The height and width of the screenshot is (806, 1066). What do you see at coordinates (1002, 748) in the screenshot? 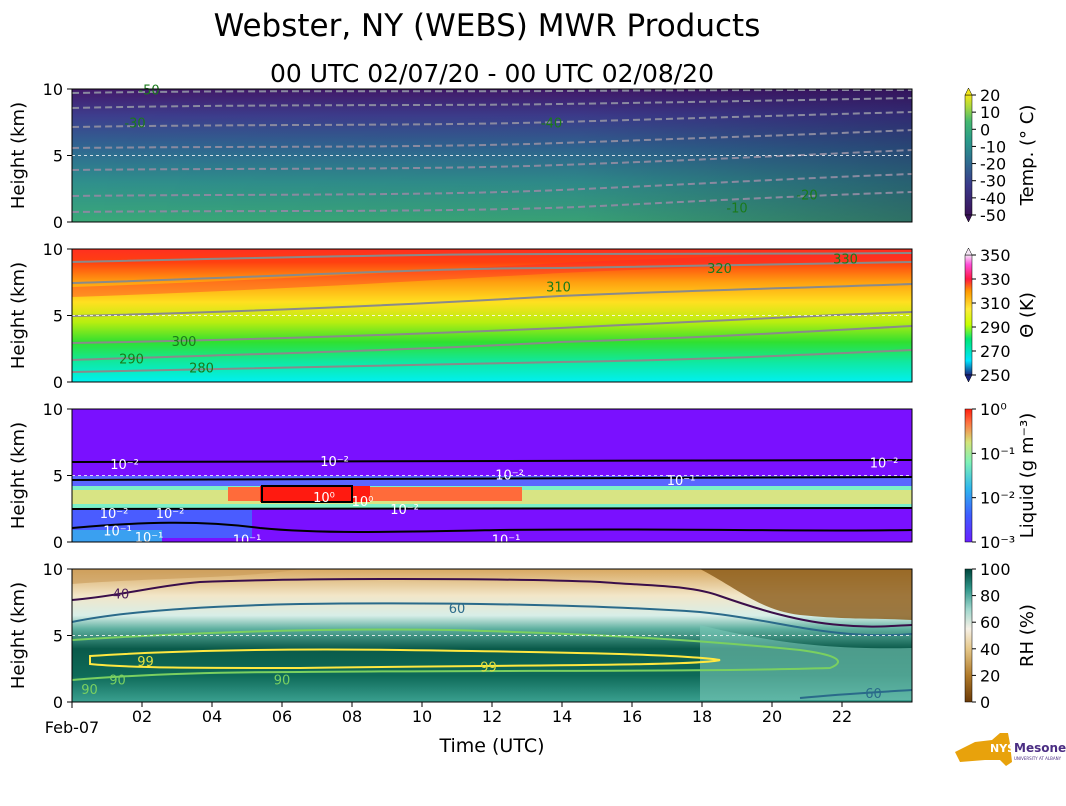
I see `logo-nys: NYS` at bounding box center [1002, 748].